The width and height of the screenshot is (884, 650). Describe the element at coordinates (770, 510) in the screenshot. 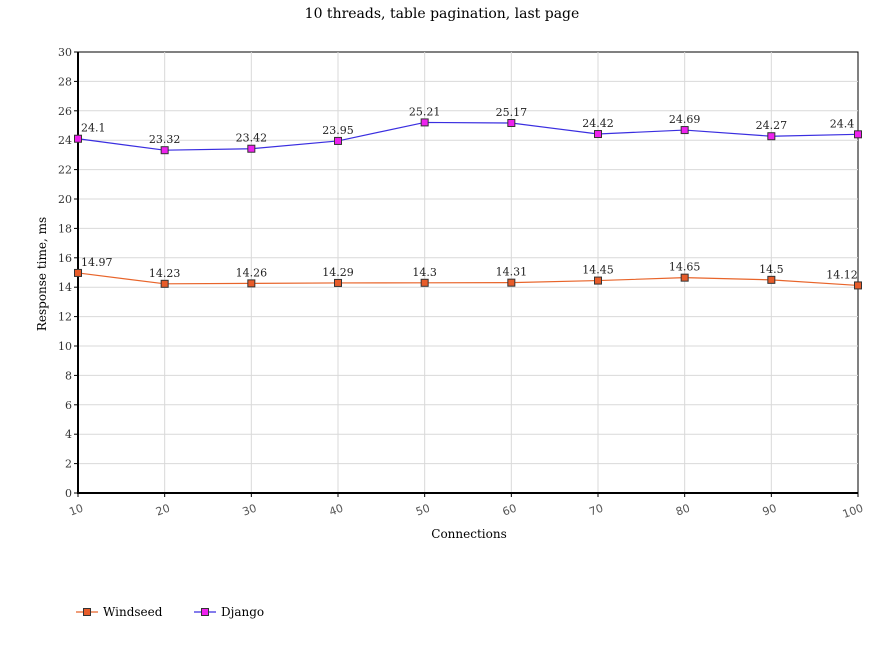

I see `x-tick-label: 90` at that location.